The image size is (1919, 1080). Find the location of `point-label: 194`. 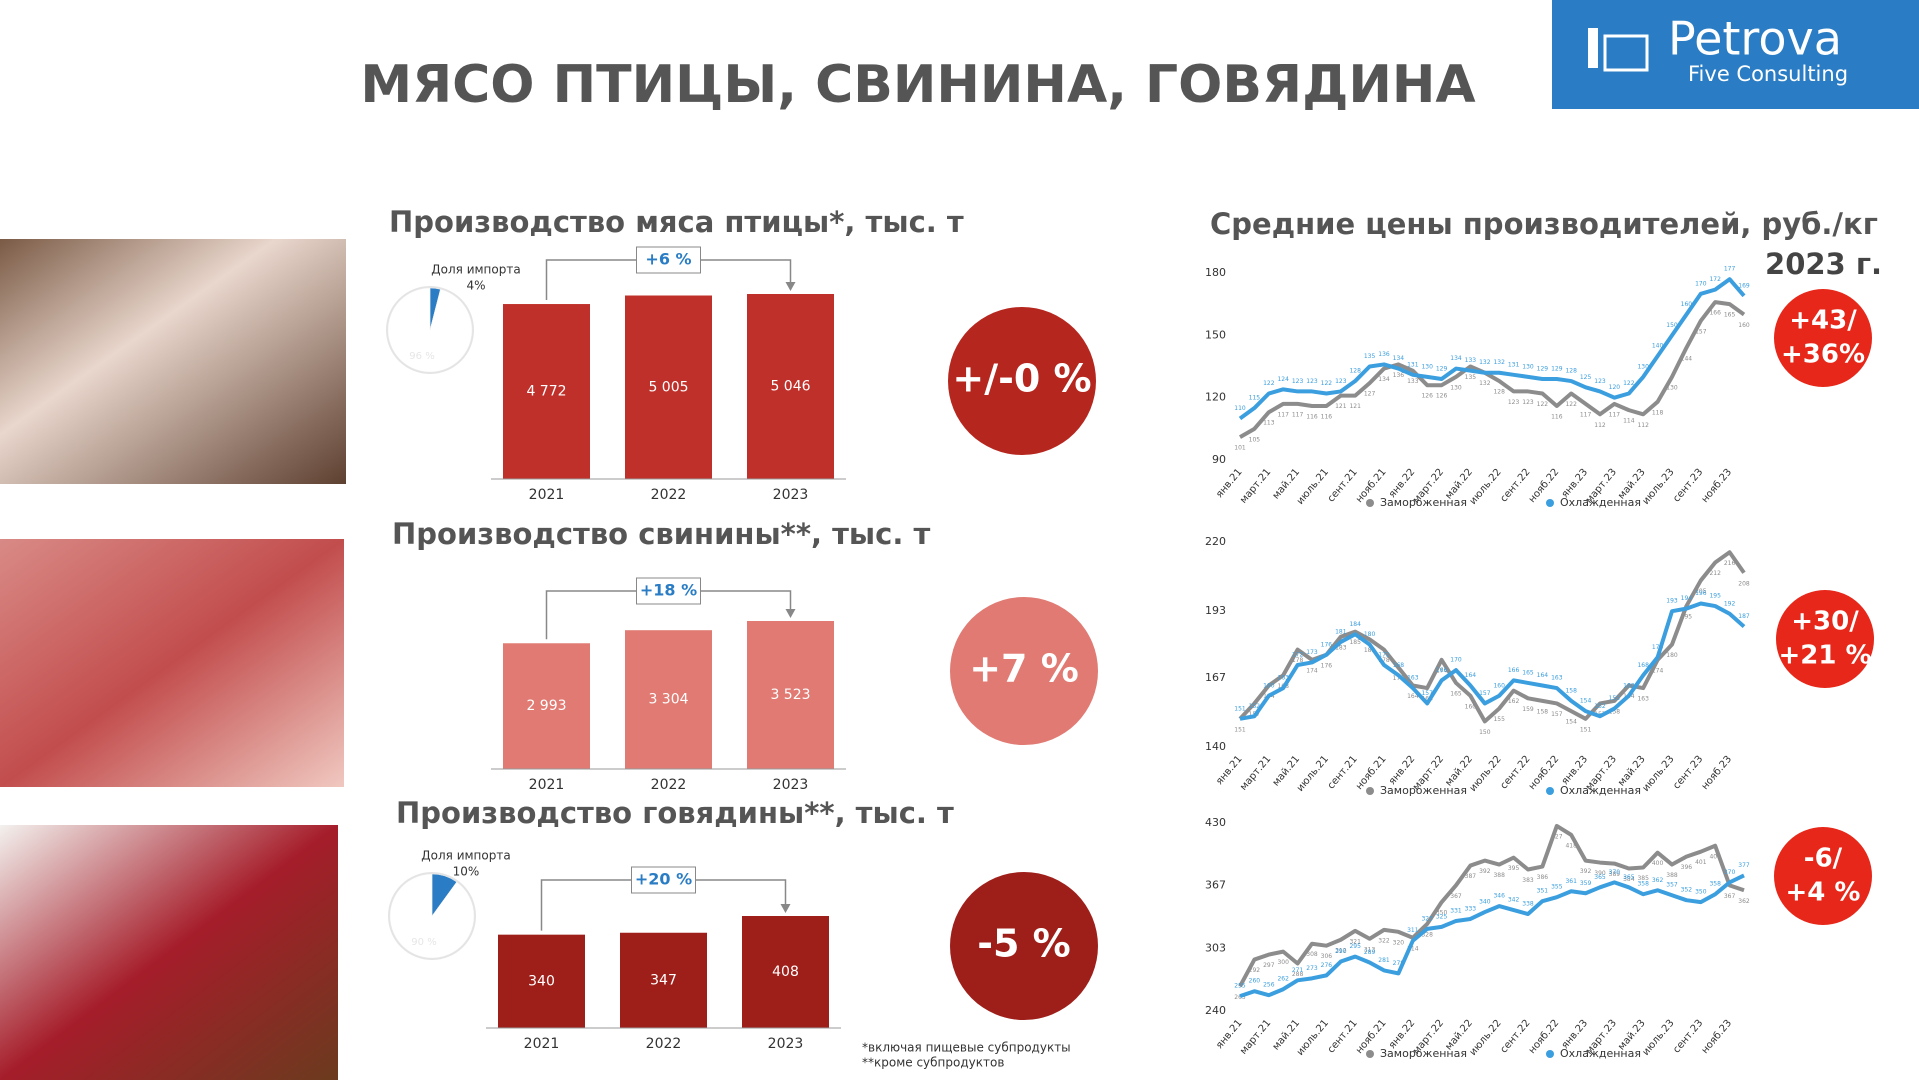

point-label: 194 is located at coordinates (1687, 598).